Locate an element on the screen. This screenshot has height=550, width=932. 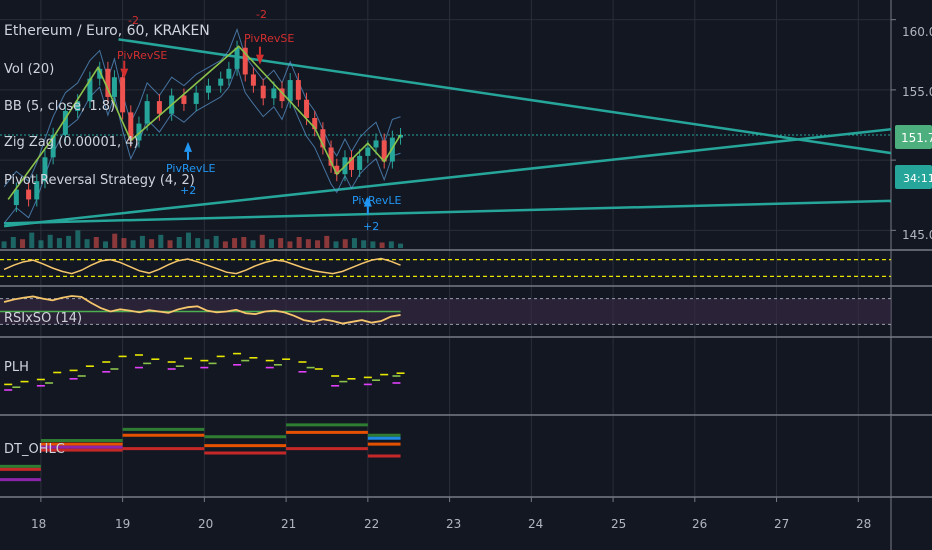
bb-upper is located at coordinates (202, 107).